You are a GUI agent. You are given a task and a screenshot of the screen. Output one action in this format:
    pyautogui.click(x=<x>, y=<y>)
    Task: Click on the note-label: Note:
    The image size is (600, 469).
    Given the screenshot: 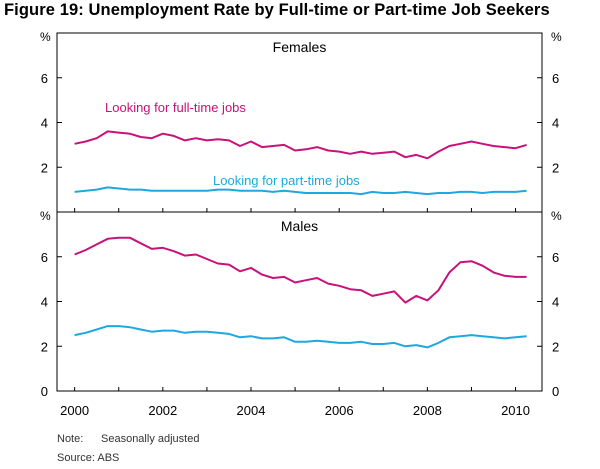 What is the action you would take?
    pyautogui.click(x=70, y=439)
    